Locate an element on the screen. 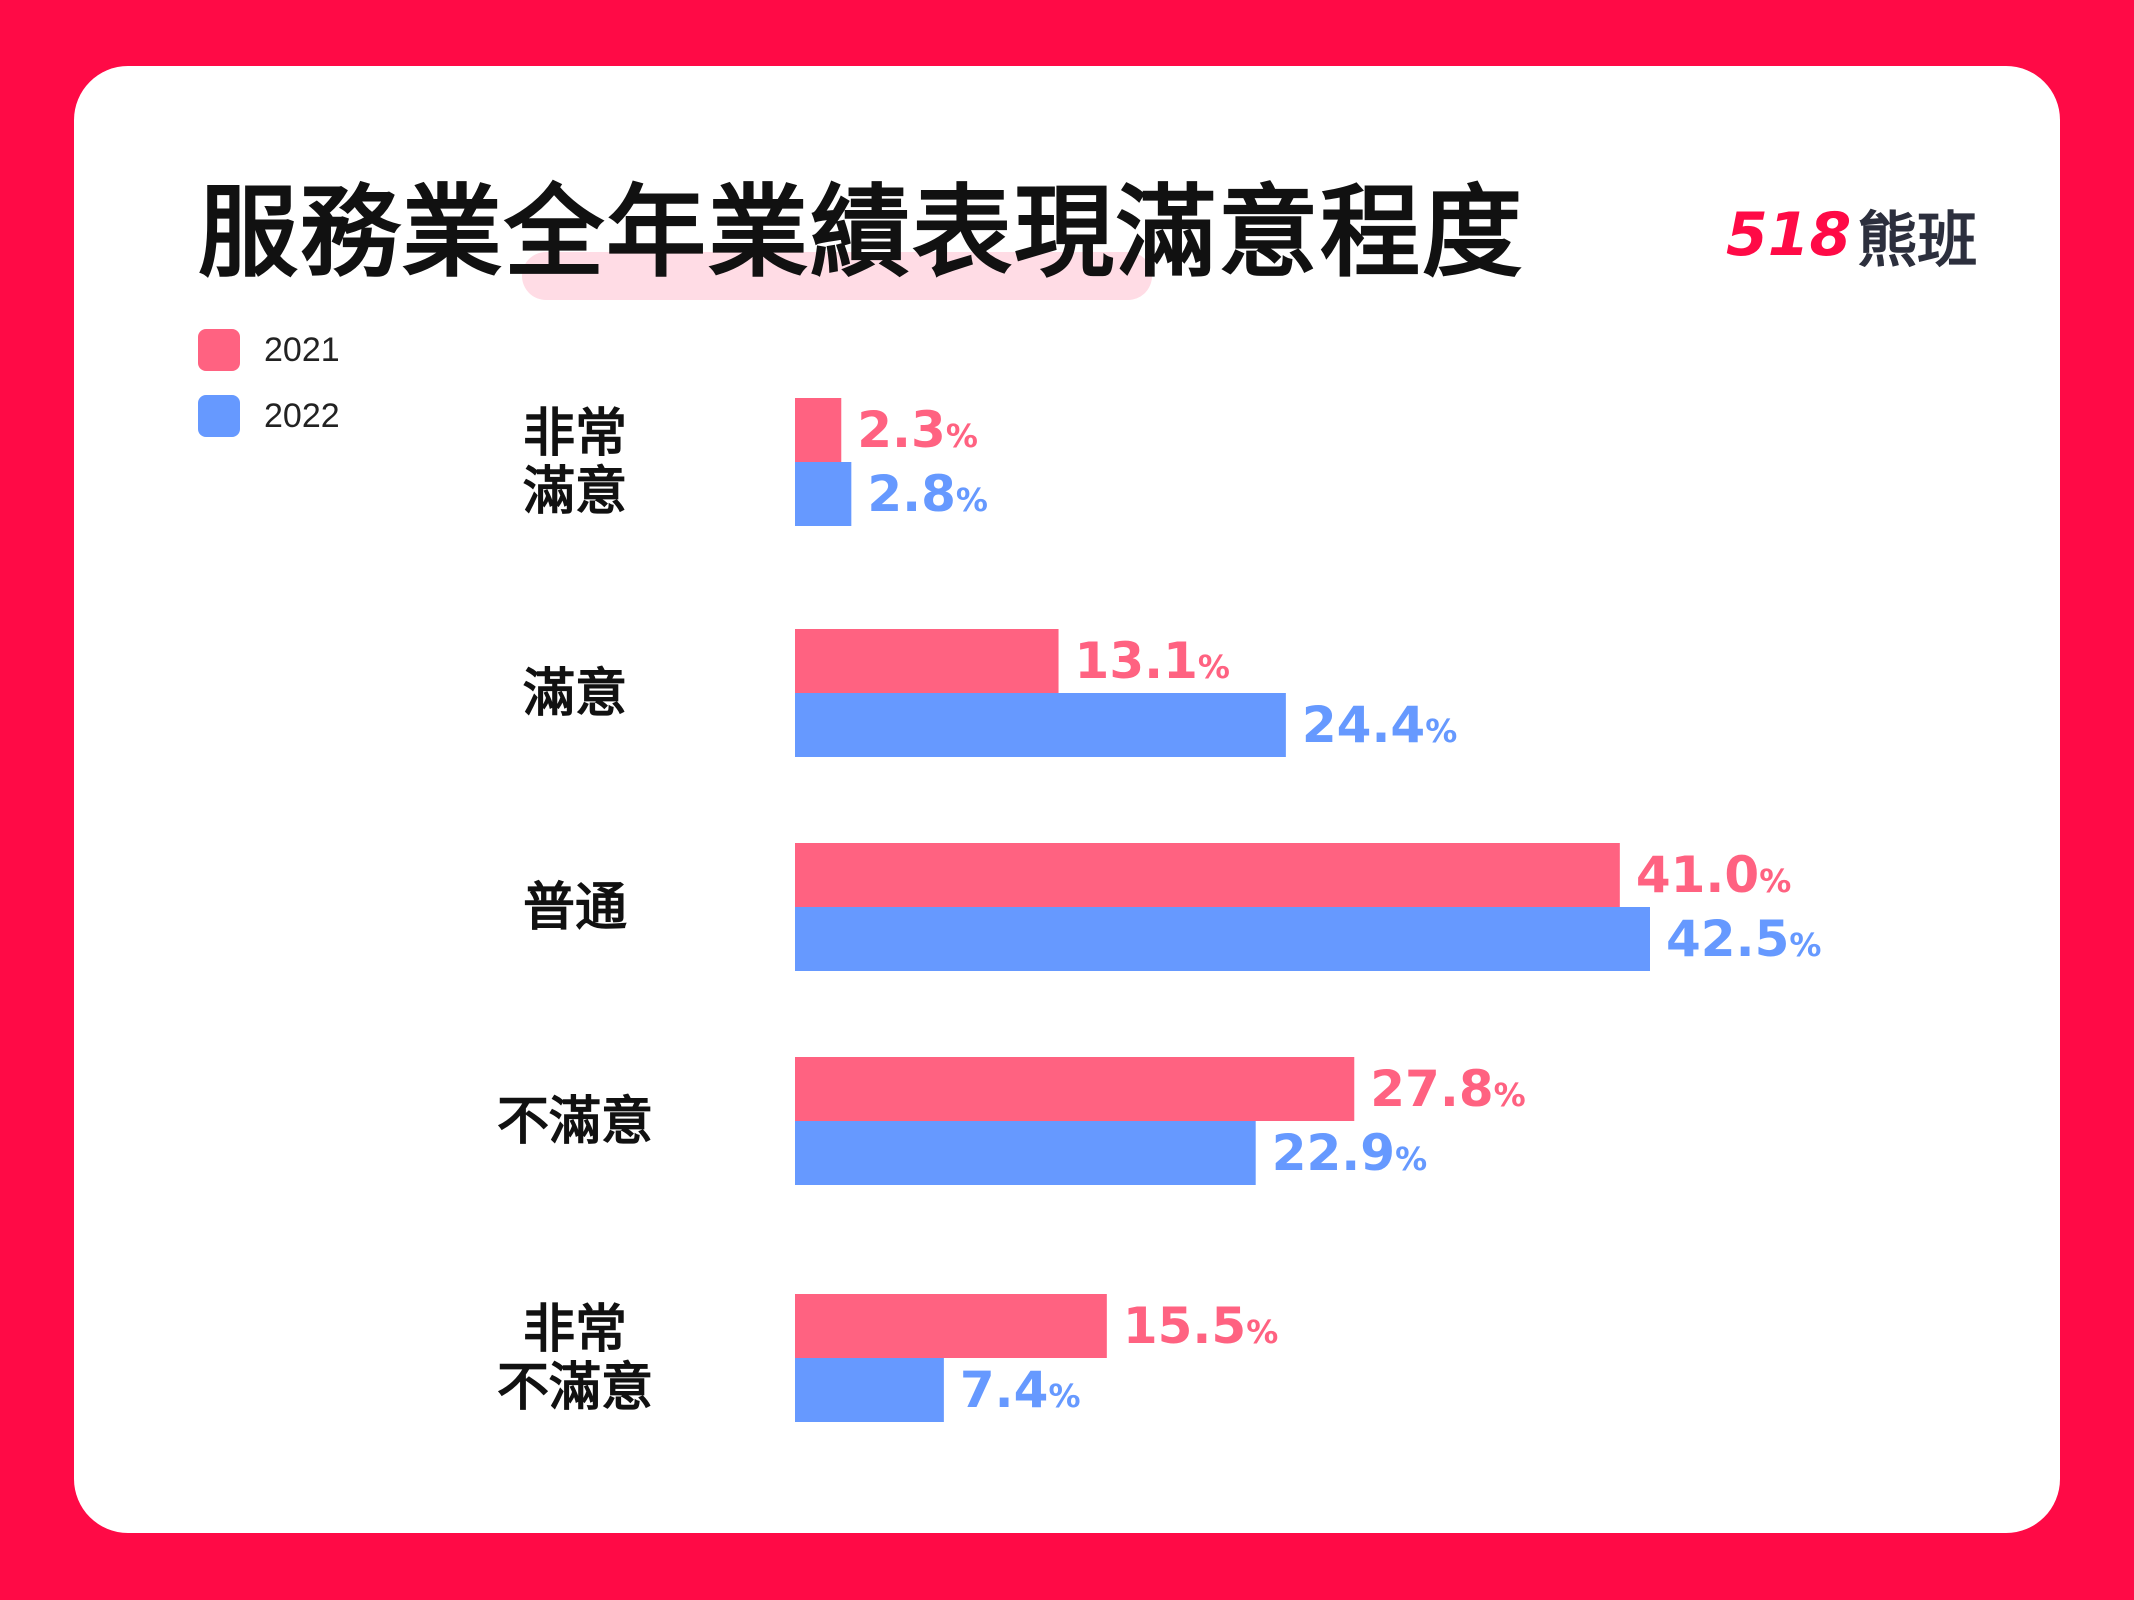  data-label-2021: 41.0% is located at coordinates (1713, 875).